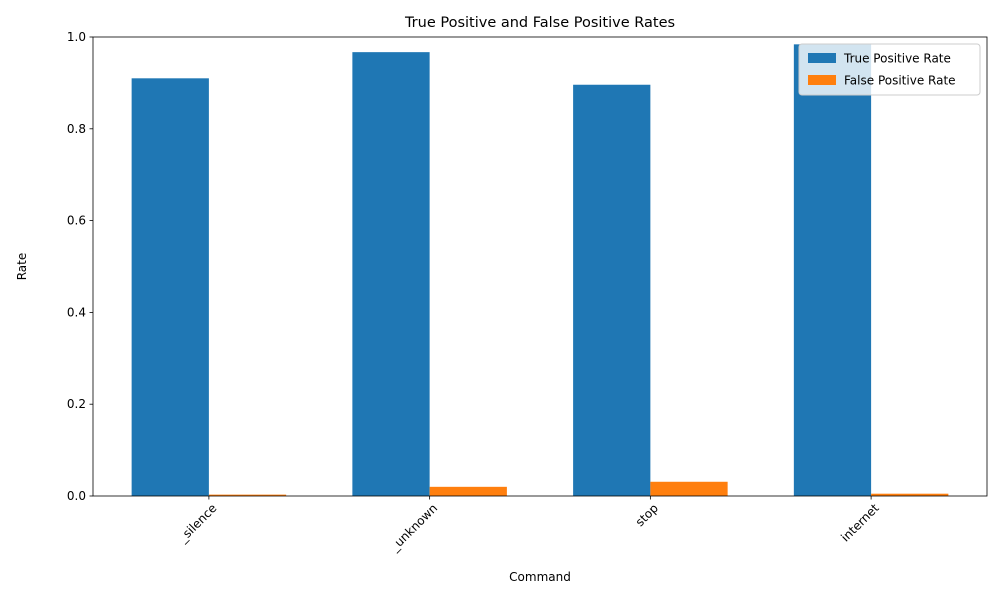 The height and width of the screenshot is (600, 1000). Describe the element at coordinates (76, 129) in the screenshot. I see `y-tick-label: 0.8` at that location.